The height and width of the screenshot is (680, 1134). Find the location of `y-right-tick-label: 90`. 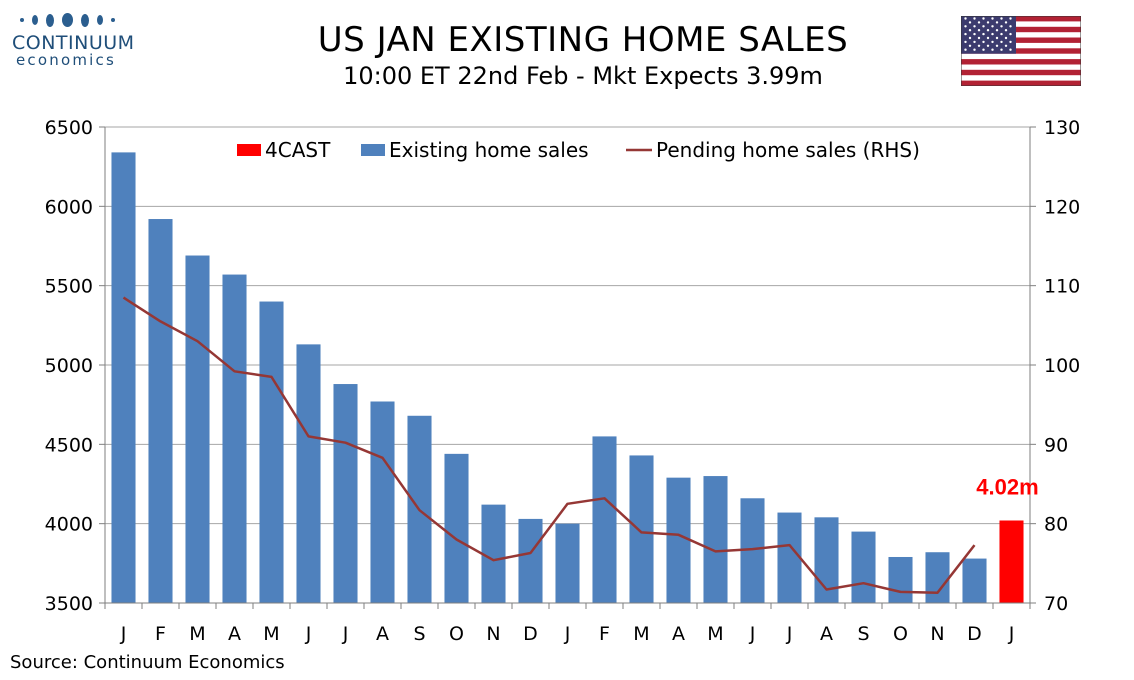

y-right-tick-label: 90 is located at coordinates (1056, 445).